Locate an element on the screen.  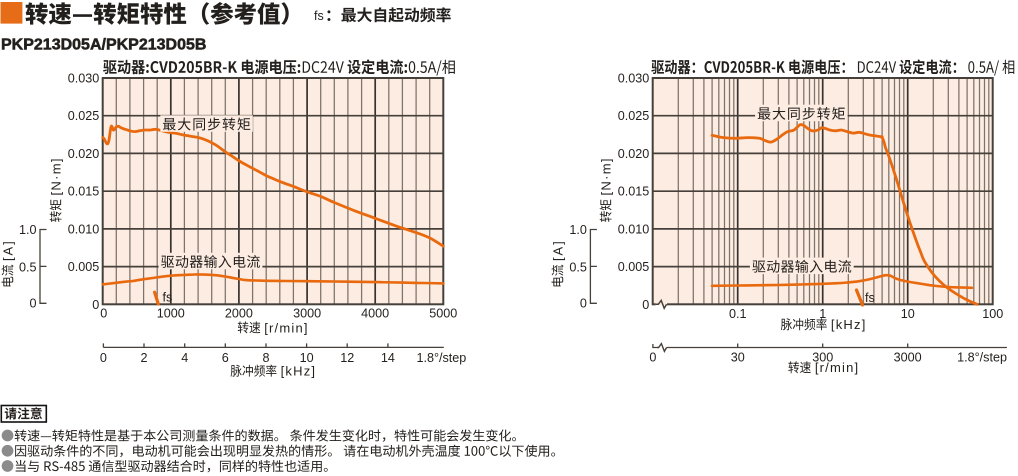
svg-text: 1000 is located at coordinates (171, 314).